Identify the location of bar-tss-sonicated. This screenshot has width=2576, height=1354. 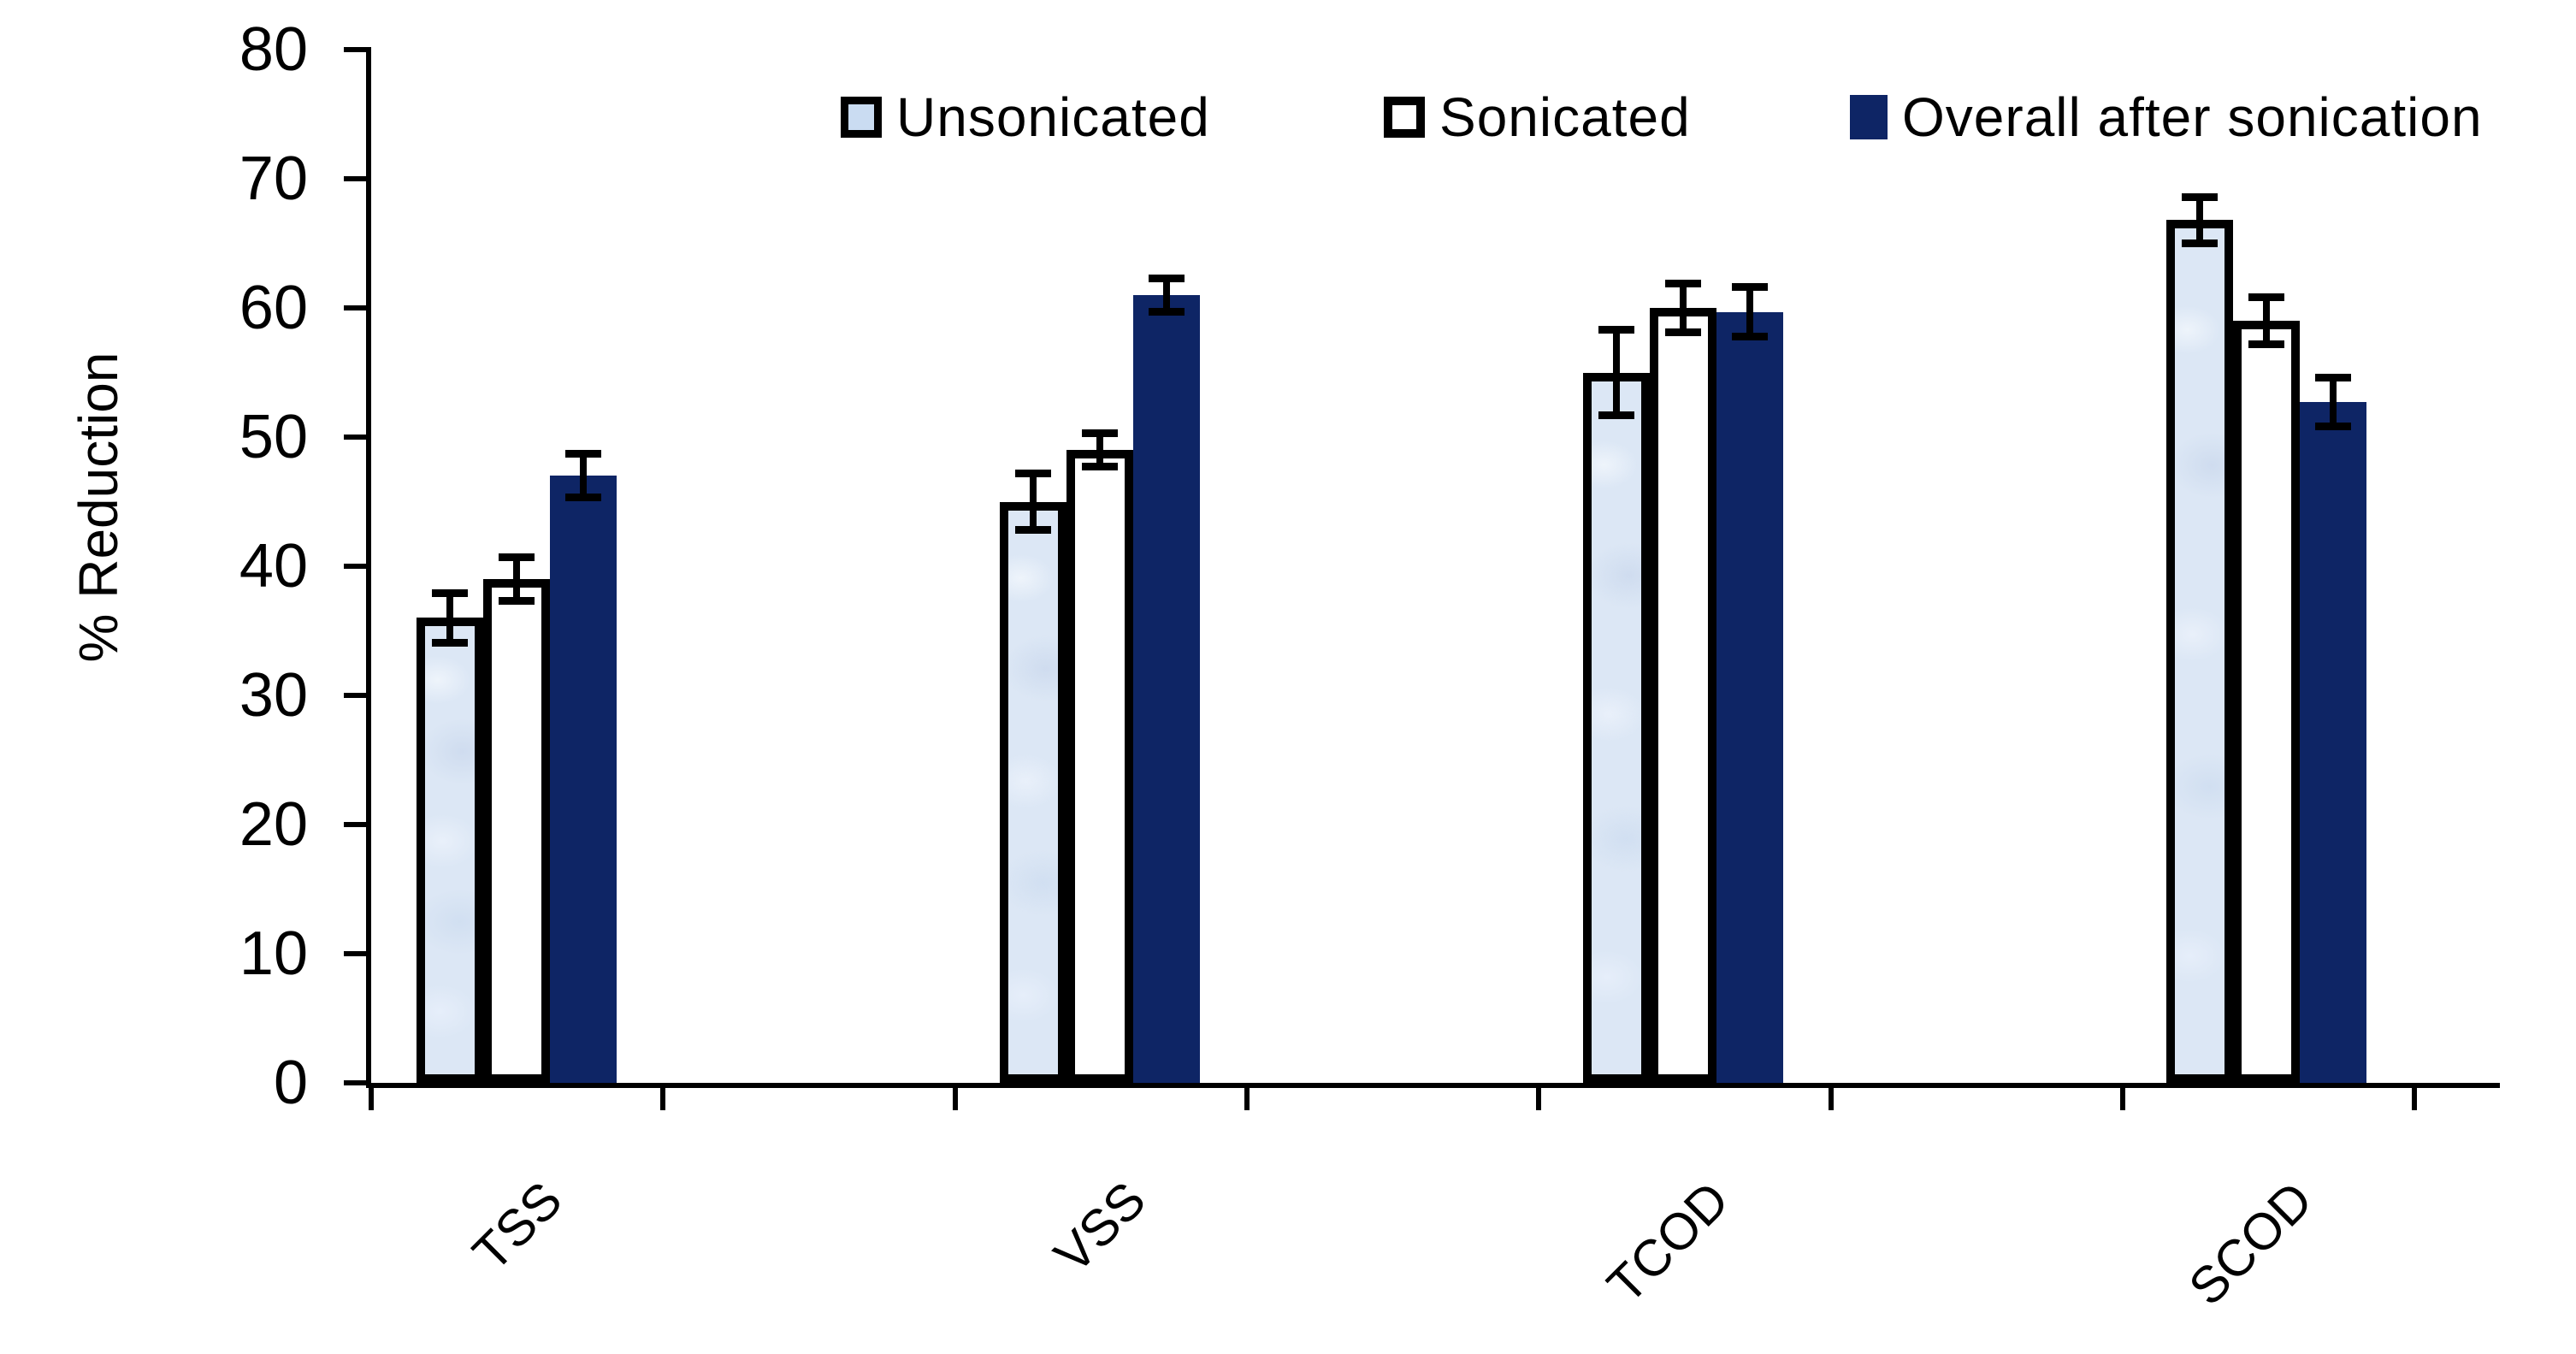
(516, 831).